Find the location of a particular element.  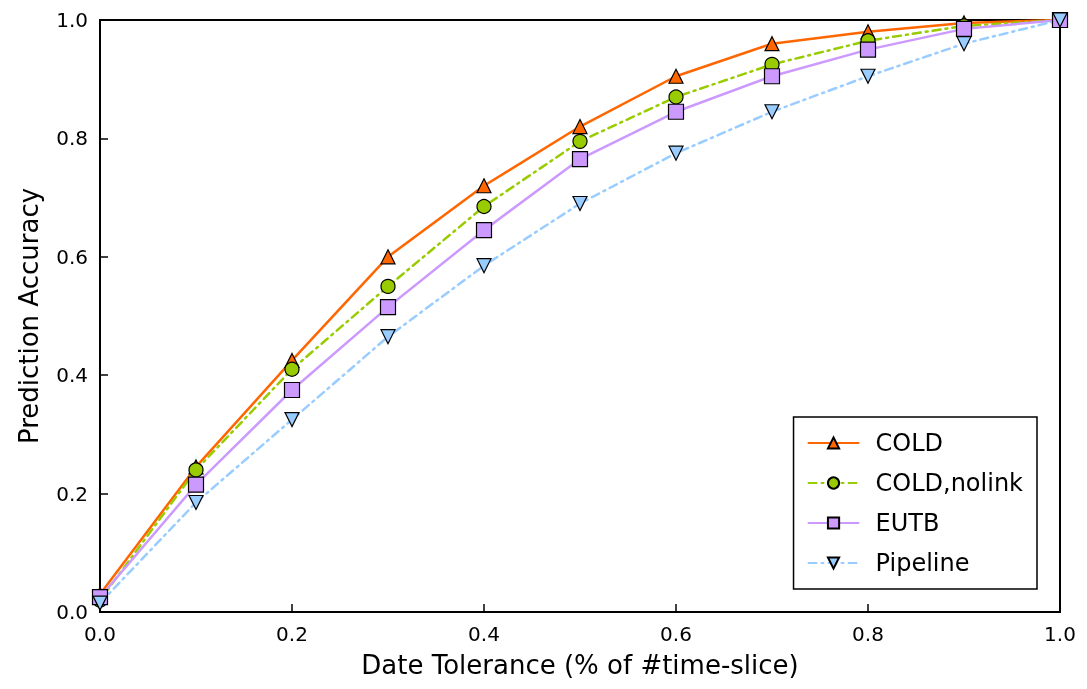

y-tick-label: 0.2 is located at coordinates (72, 493).